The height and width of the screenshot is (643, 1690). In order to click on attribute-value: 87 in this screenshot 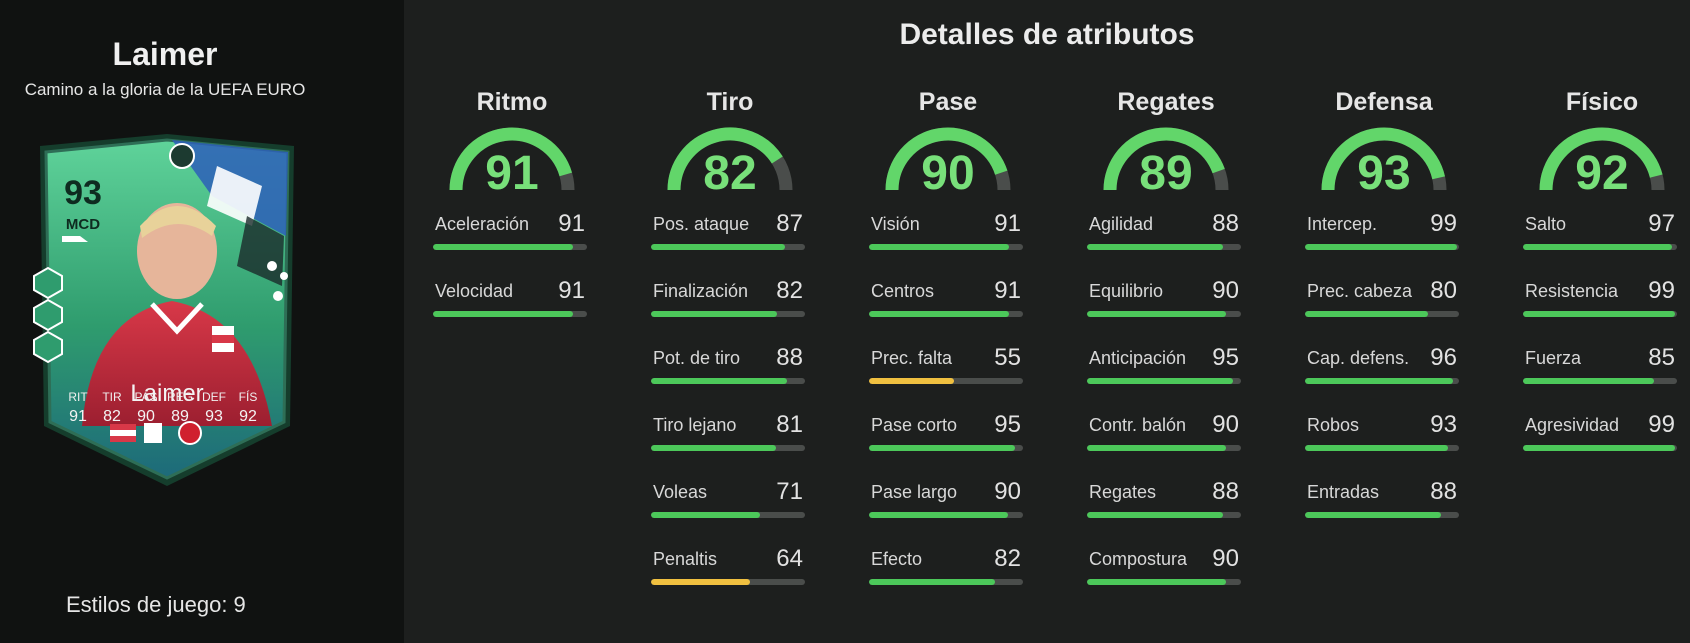, I will do `click(789, 223)`.